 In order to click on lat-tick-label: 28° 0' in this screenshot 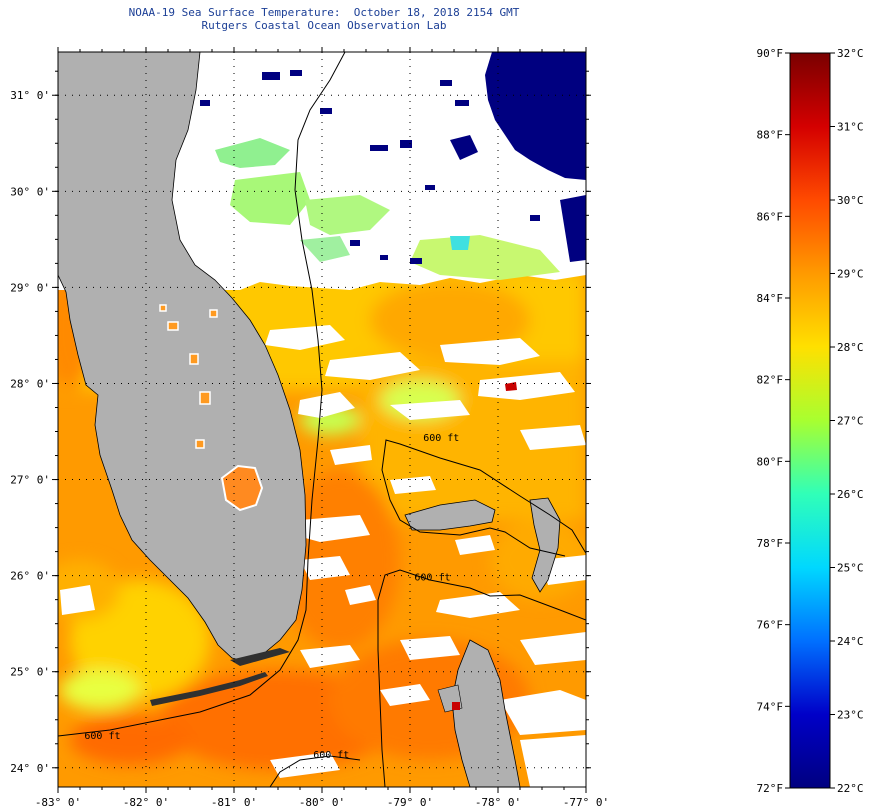, I will do `click(30, 383)`.